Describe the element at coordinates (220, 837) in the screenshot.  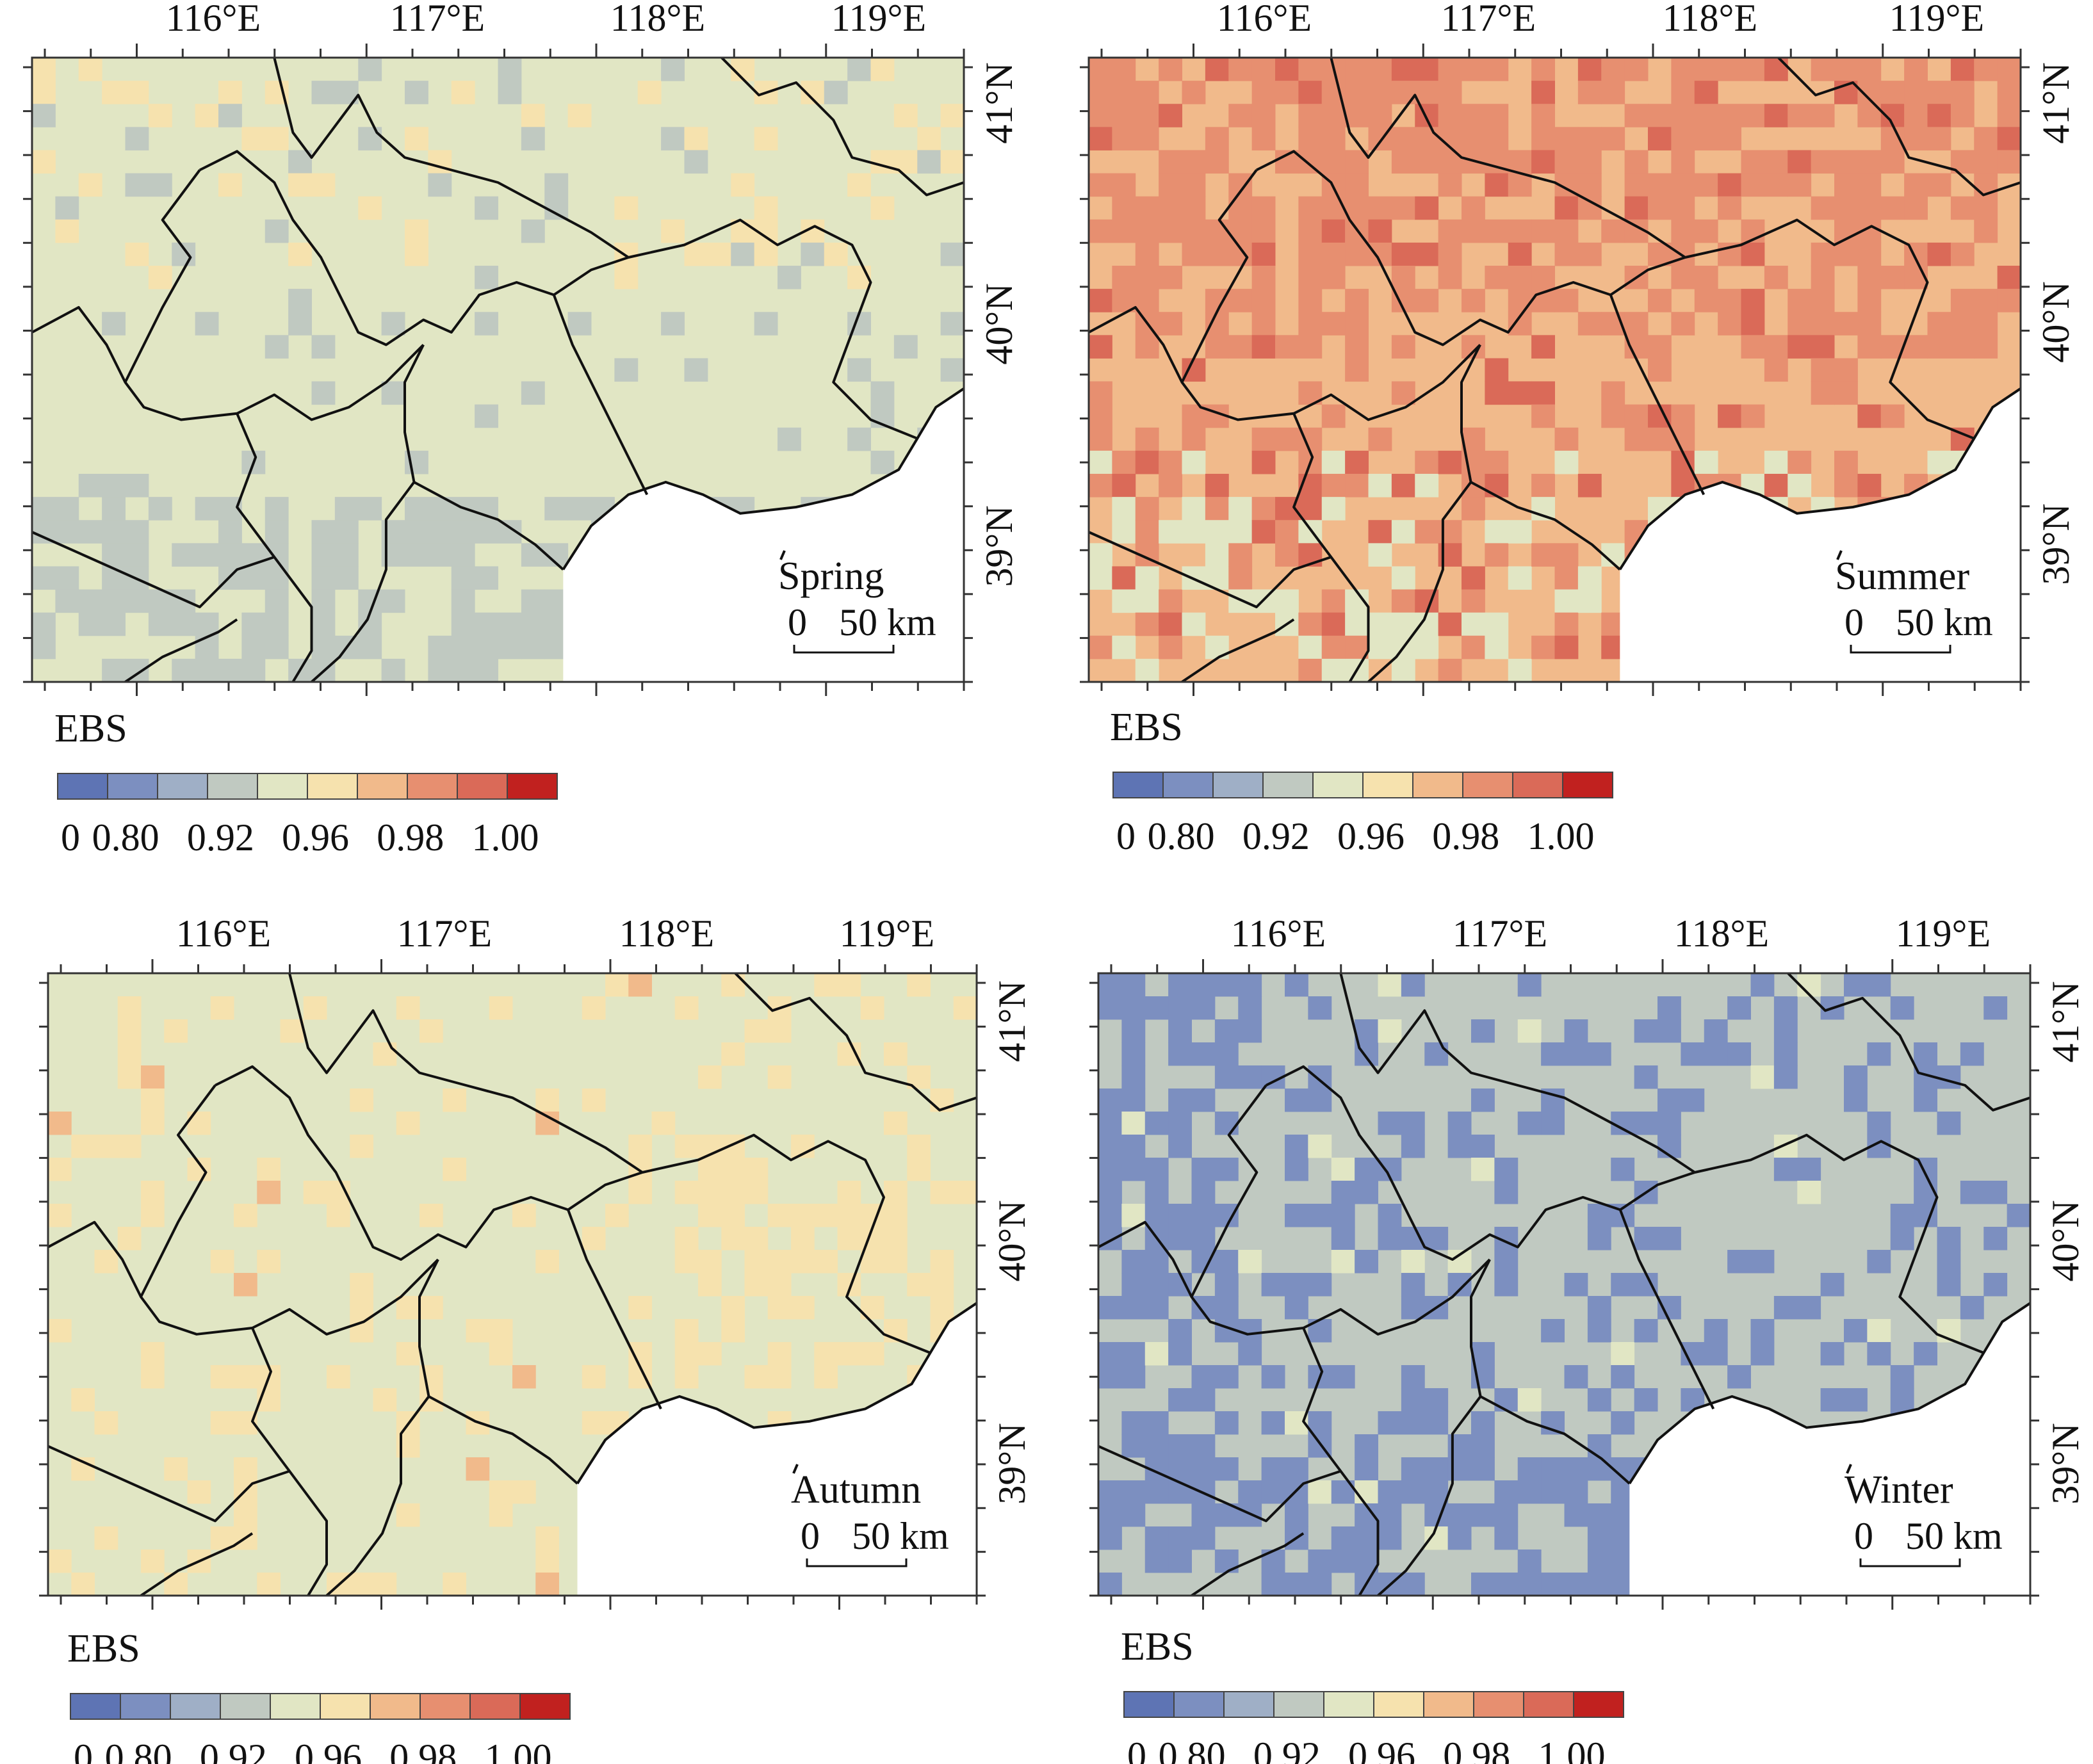
I see `legend-label: 0.92` at that location.